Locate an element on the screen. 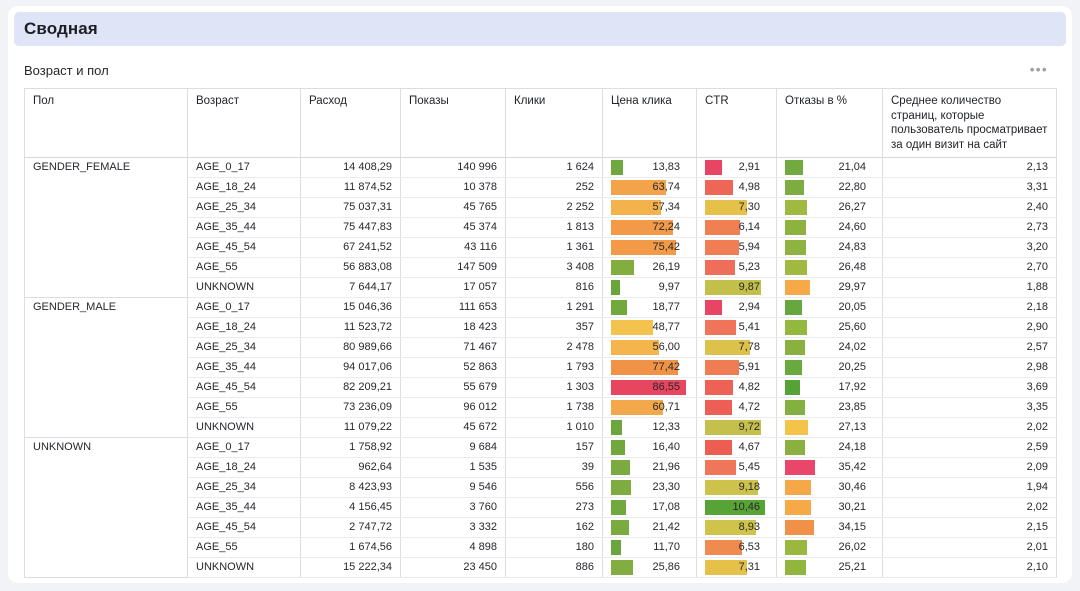  ctr-cell: 6,14 is located at coordinates (736, 227).